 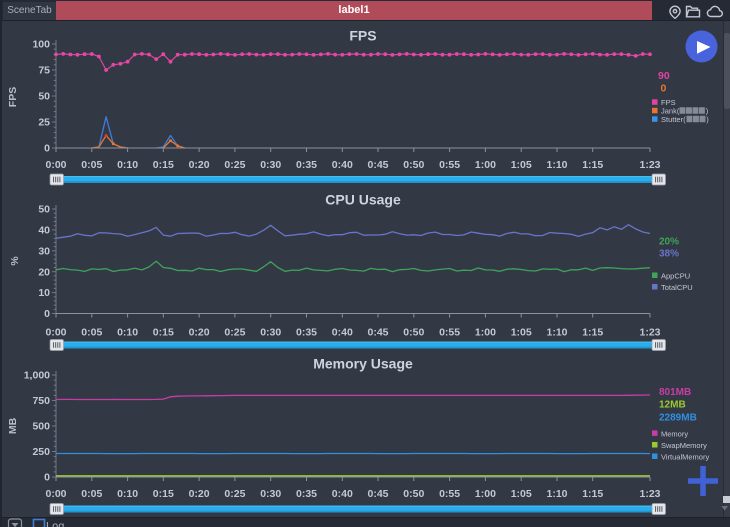 What do you see at coordinates (675, 276) in the screenshot?
I see `svg-text: AppCPU` at bounding box center [675, 276].